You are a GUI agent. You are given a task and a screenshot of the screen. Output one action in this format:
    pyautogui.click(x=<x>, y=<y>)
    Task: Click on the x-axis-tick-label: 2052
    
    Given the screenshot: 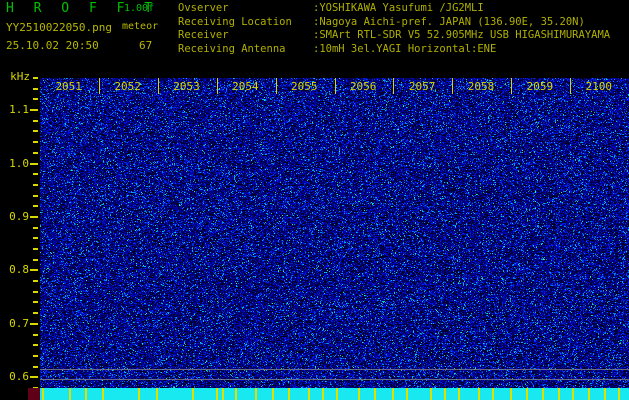 What is the action you would take?
    pyautogui.click(x=127, y=86)
    